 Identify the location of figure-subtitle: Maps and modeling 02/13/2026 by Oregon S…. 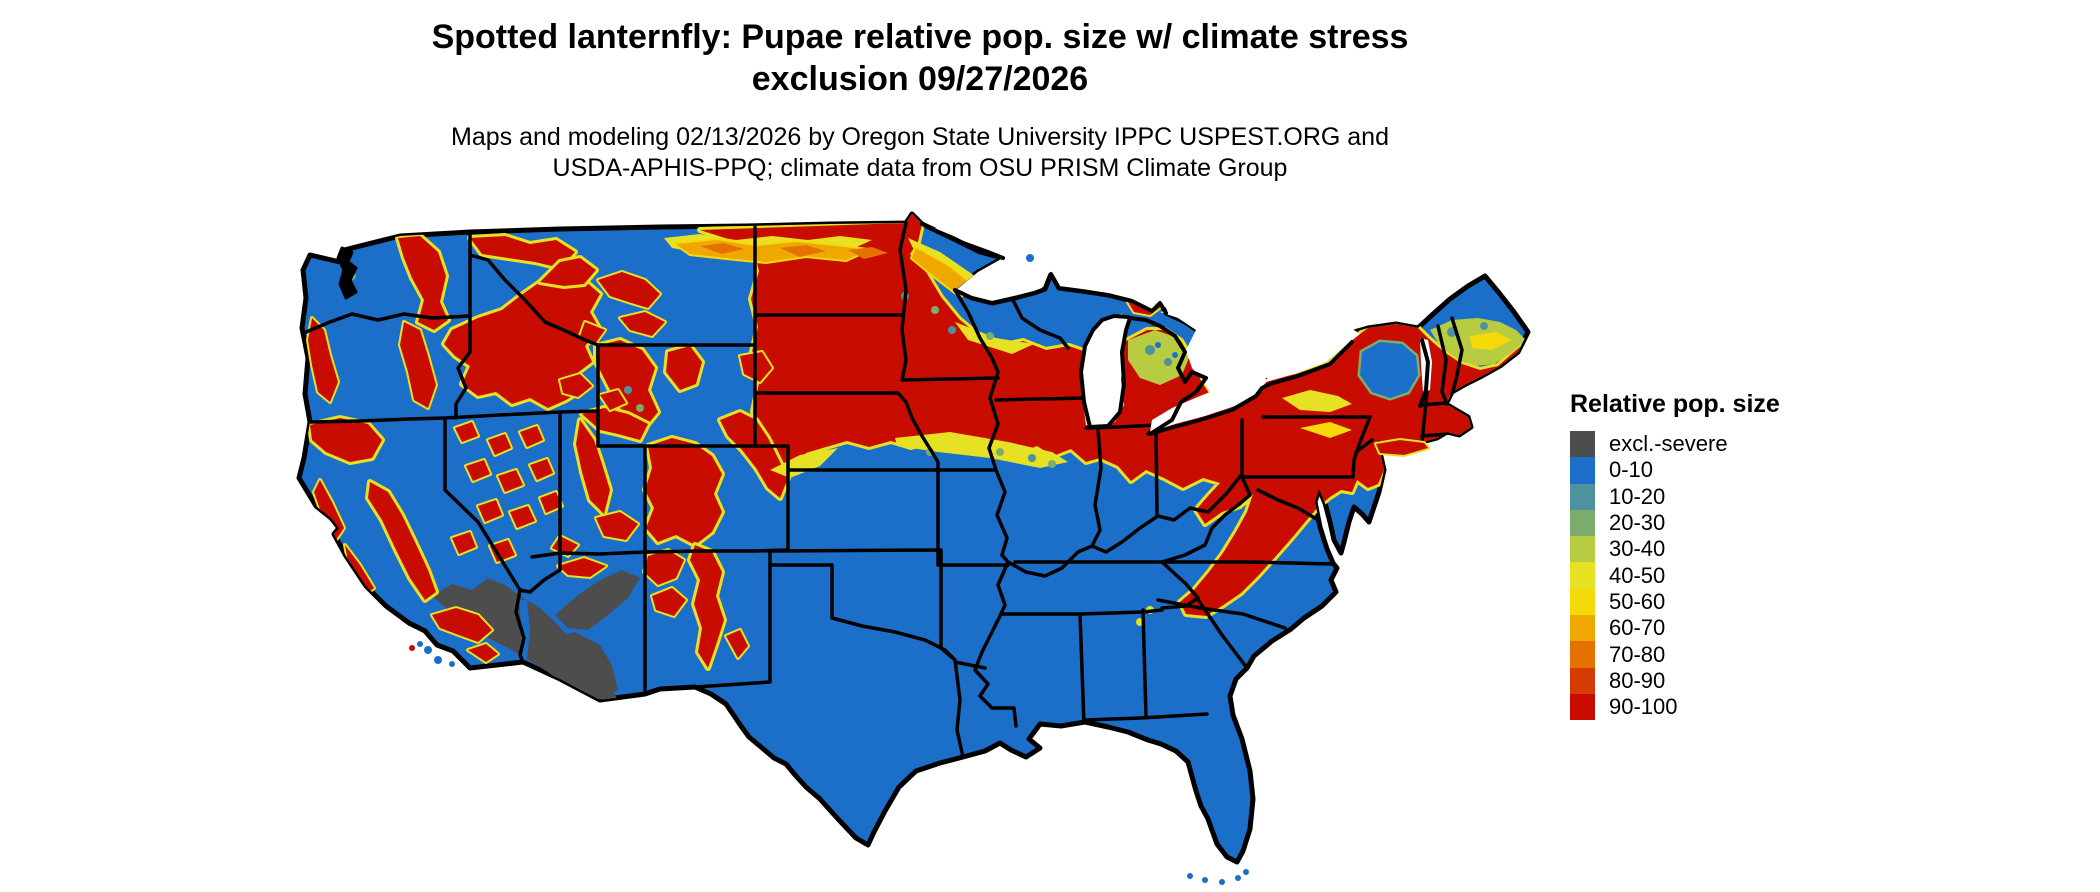
(920, 153).